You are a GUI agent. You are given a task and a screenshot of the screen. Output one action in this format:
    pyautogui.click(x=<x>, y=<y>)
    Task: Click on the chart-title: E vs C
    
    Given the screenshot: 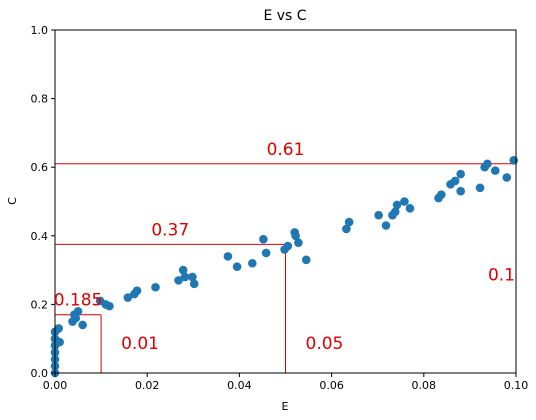 What is the action you would take?
    pyautogui.click(x=284, y=16)
    